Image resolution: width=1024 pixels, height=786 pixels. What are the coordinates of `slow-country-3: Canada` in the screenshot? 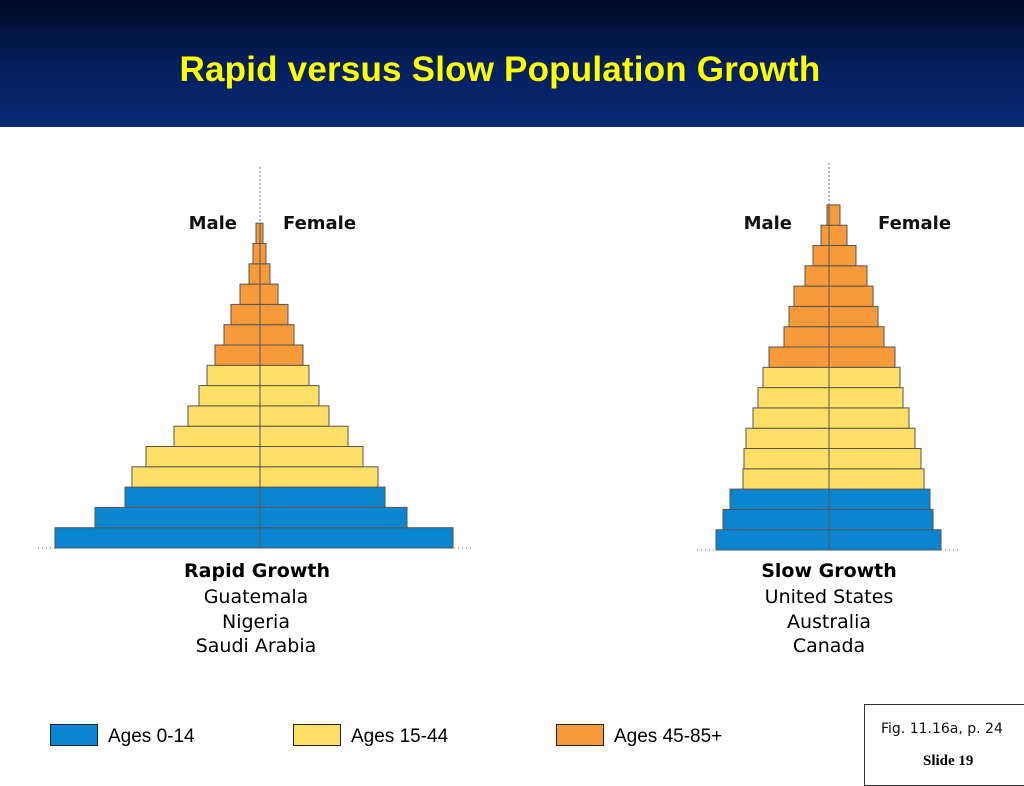 It's located at (829, 646).